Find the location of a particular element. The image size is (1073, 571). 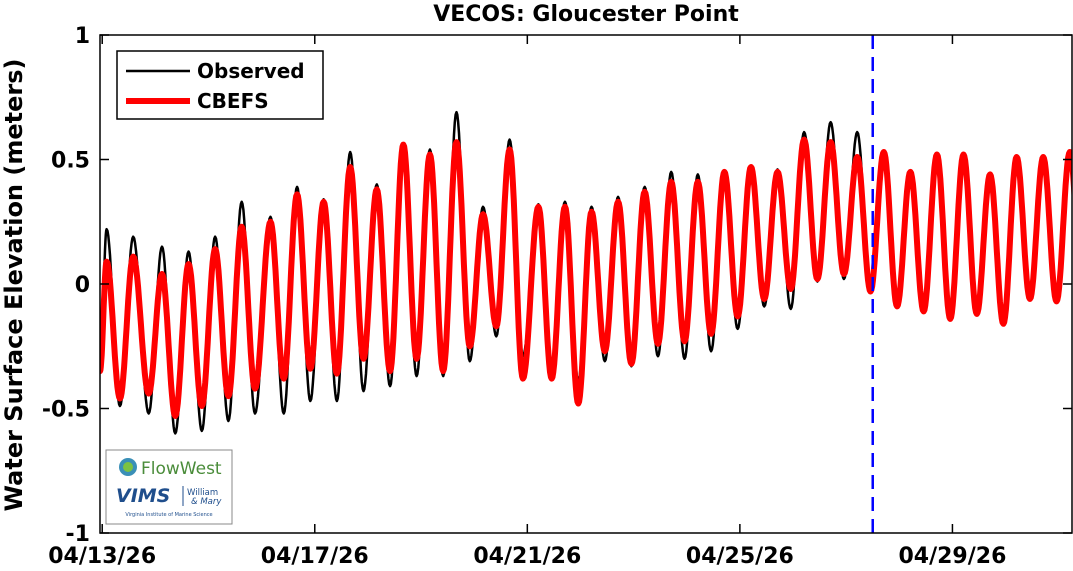

flowwest-globe-inner-icon is located at coordinates (128, 467).